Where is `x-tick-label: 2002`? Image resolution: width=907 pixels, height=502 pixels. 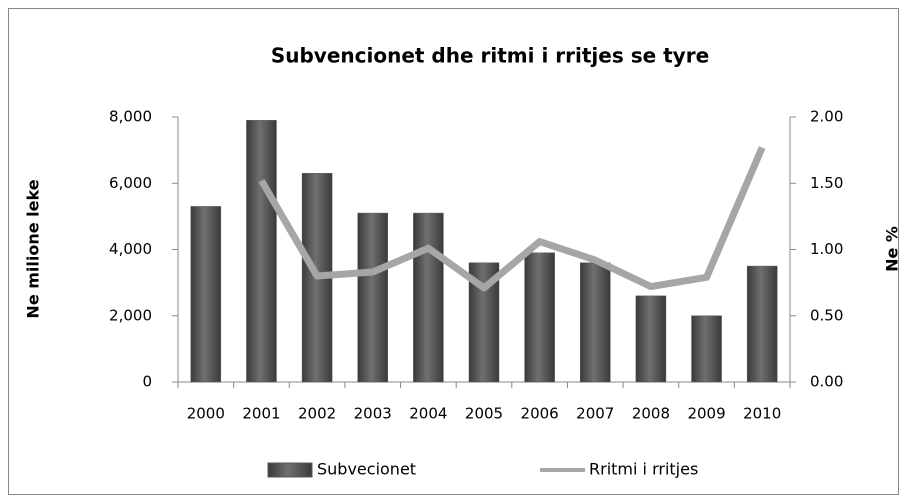
x-tick-label: 2002 is located at coordinates (317, 414).